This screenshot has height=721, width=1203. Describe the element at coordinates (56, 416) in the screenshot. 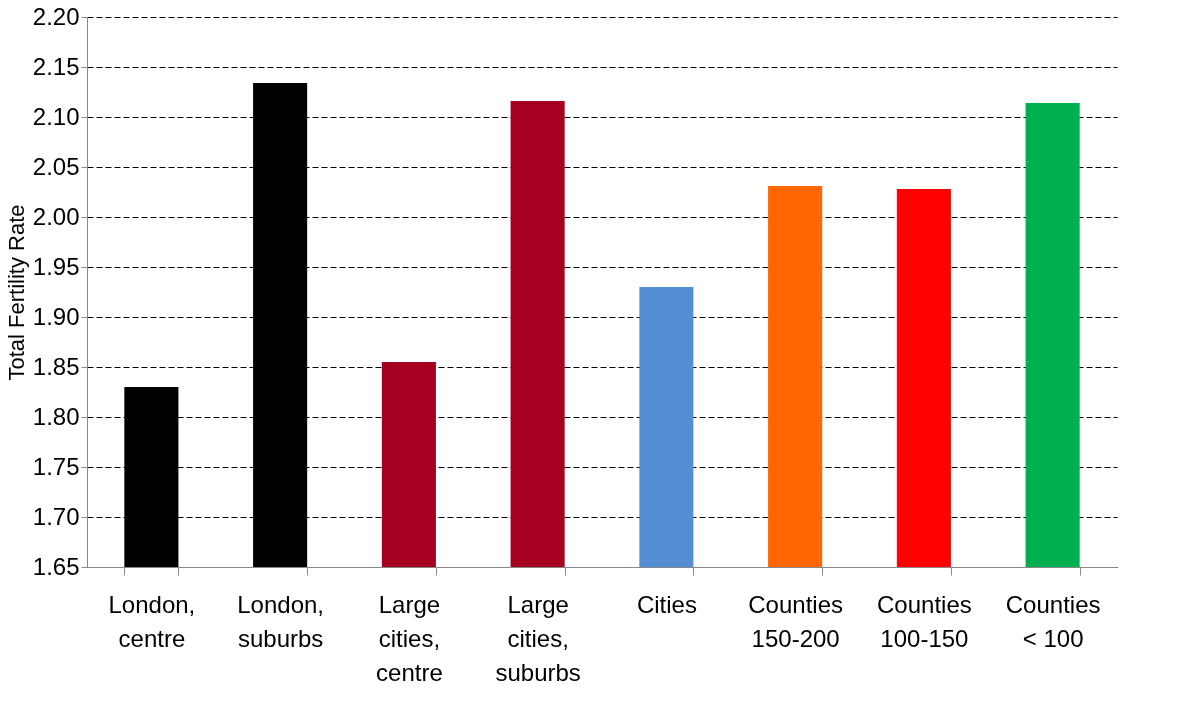

I see `y-tick-label: 1.80` at that location.